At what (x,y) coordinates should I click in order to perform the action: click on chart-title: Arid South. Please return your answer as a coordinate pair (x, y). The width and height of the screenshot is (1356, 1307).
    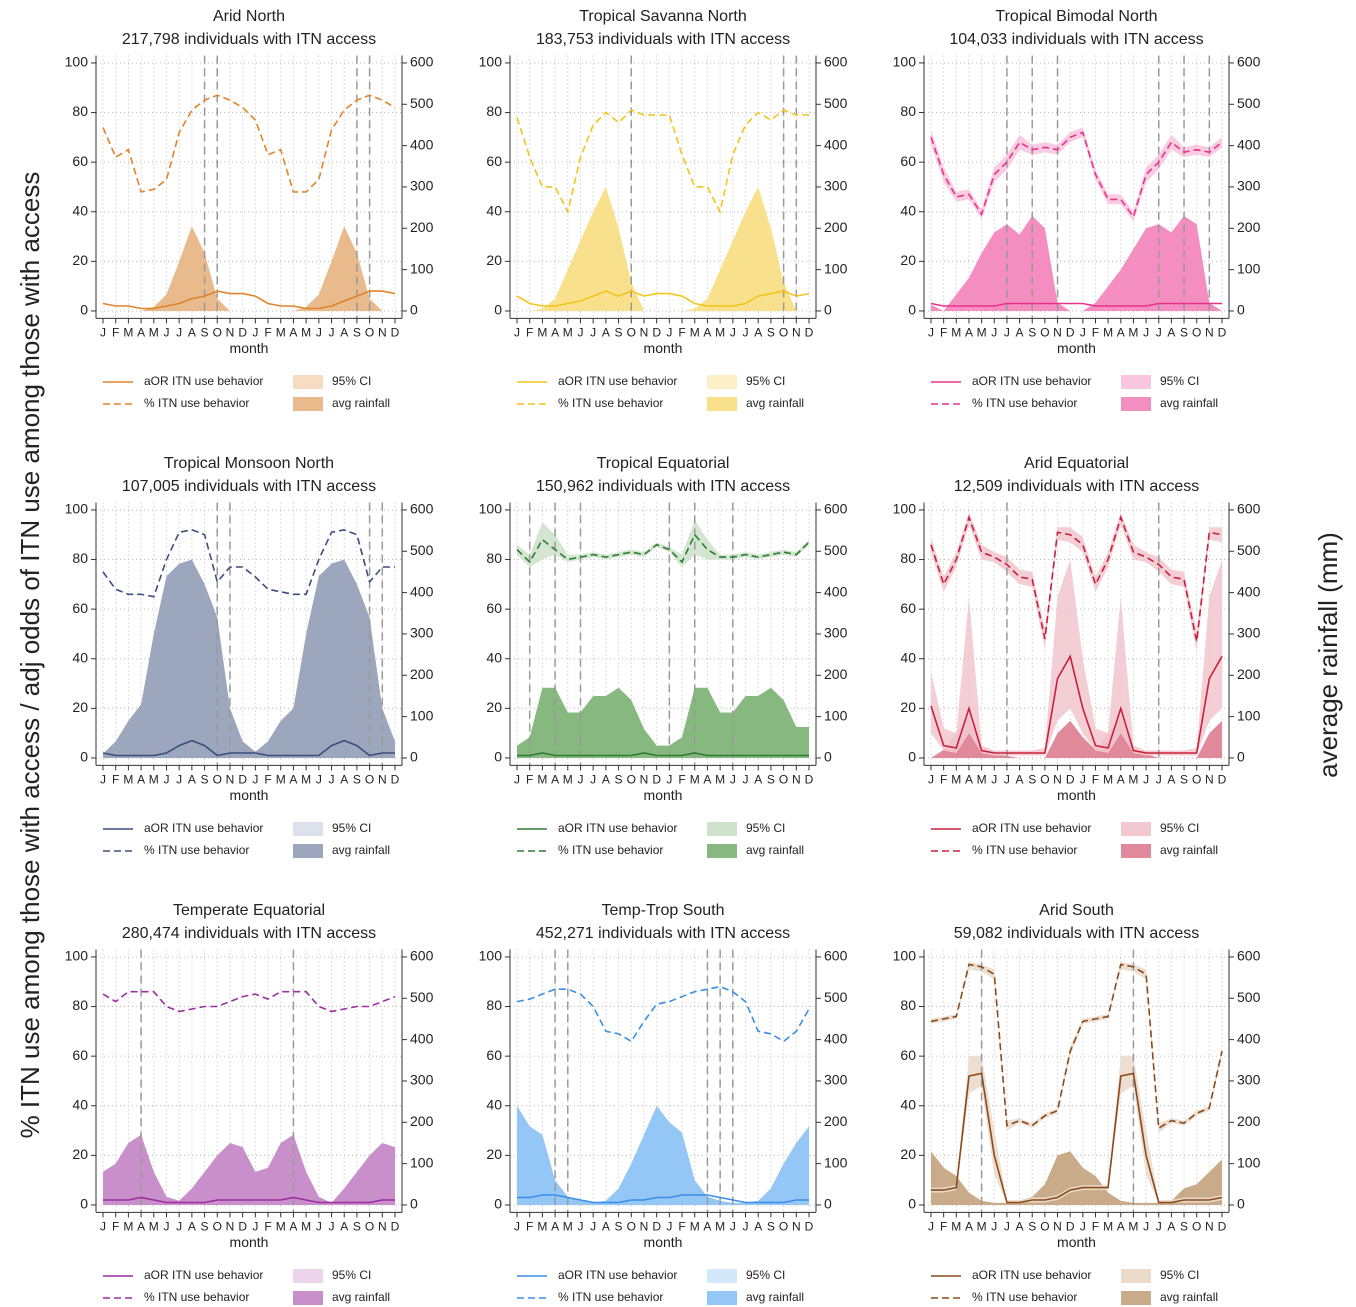
    Looking at the image, I should click on (1076, 910).